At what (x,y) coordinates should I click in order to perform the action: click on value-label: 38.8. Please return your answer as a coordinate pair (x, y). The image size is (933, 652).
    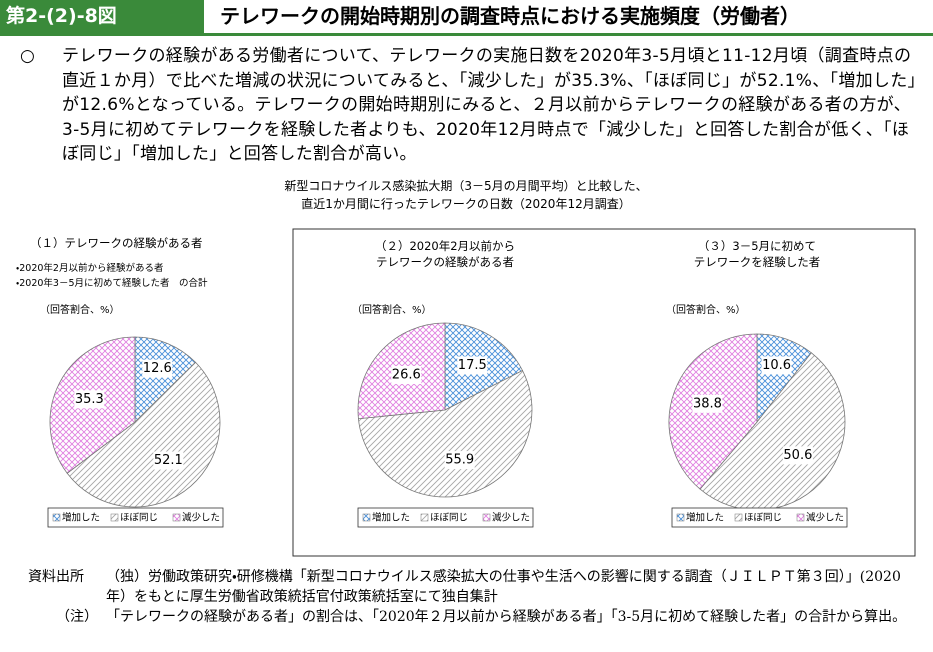
    Looking at the image, I should click on (707, 403).